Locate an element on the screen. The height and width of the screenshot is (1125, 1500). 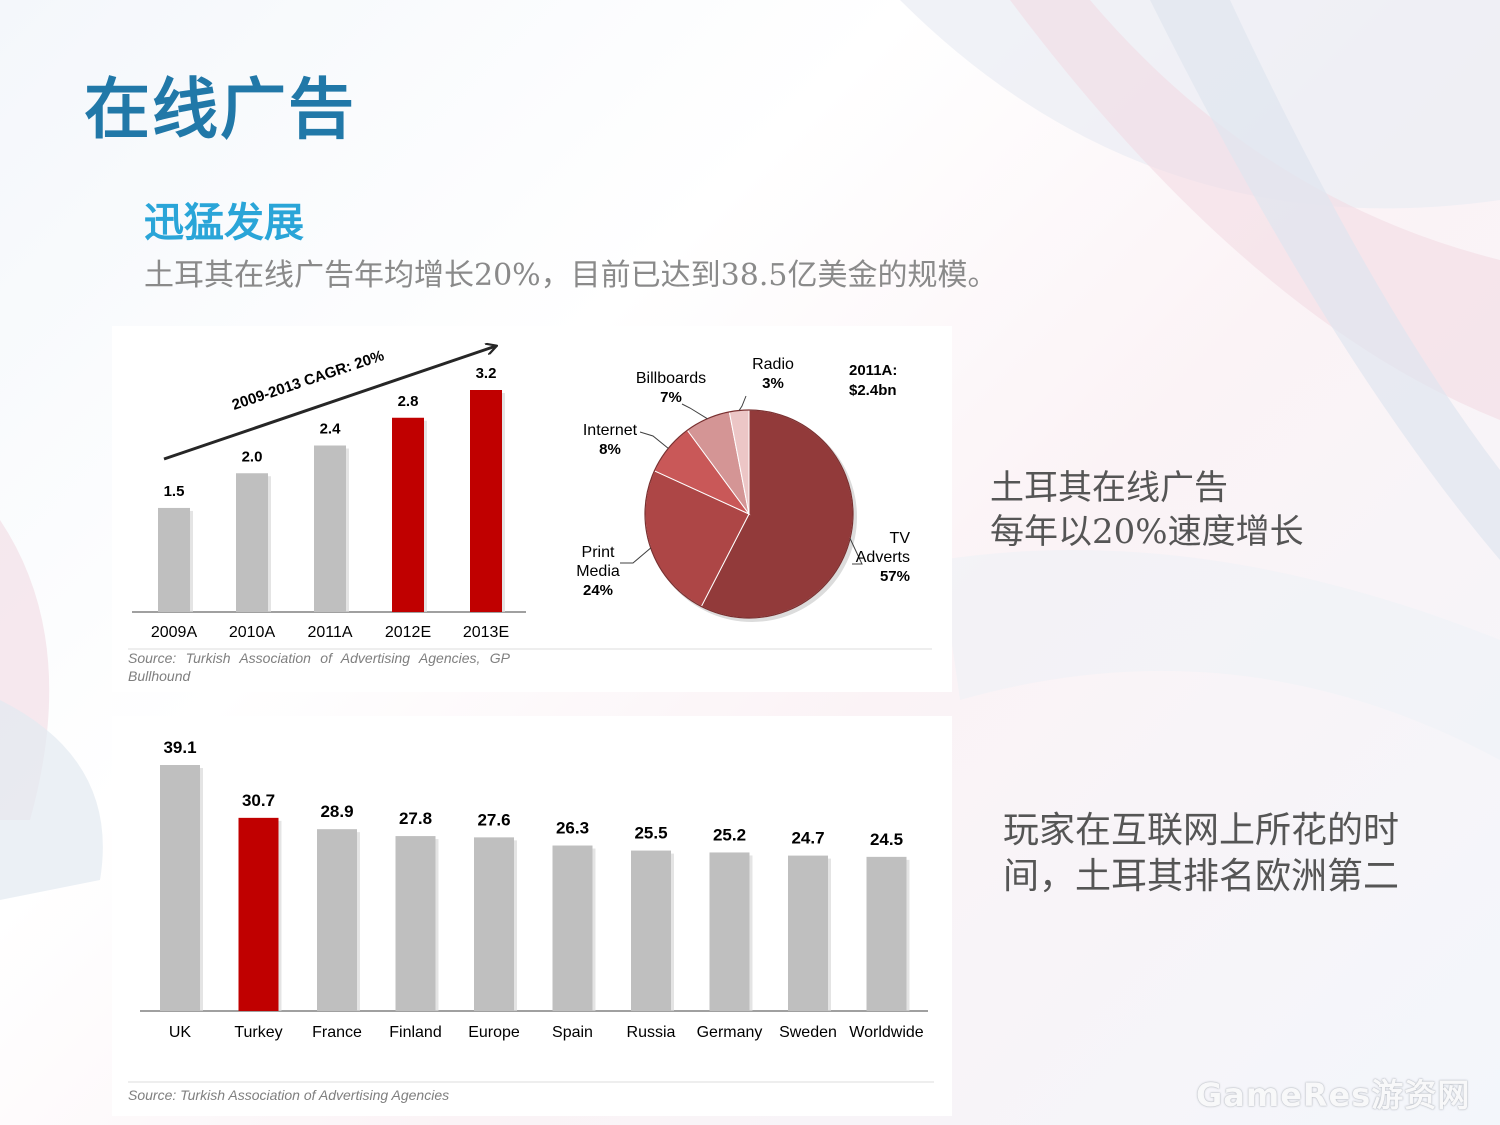
country-bar-finland is located at coordinates (415, 923).